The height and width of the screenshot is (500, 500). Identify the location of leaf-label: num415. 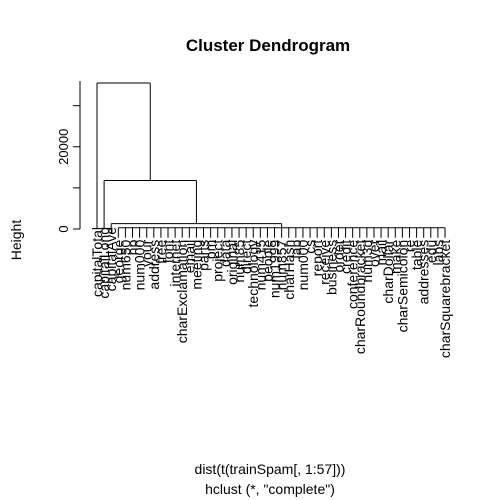
(260, 265).